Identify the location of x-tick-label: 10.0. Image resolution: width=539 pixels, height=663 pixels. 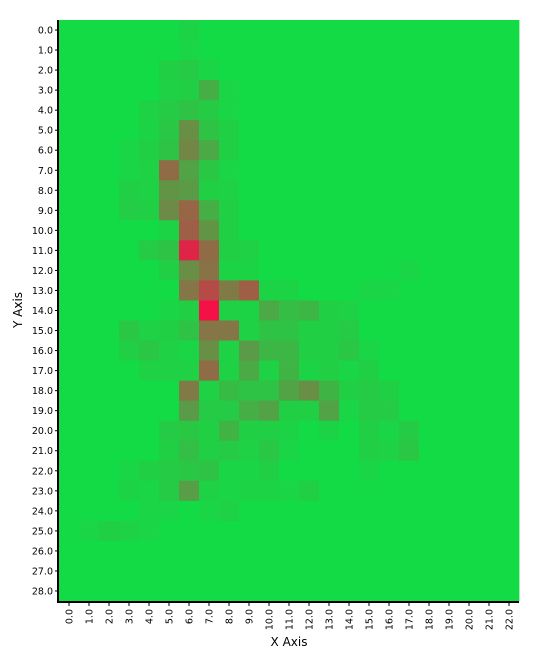
(270, 619).